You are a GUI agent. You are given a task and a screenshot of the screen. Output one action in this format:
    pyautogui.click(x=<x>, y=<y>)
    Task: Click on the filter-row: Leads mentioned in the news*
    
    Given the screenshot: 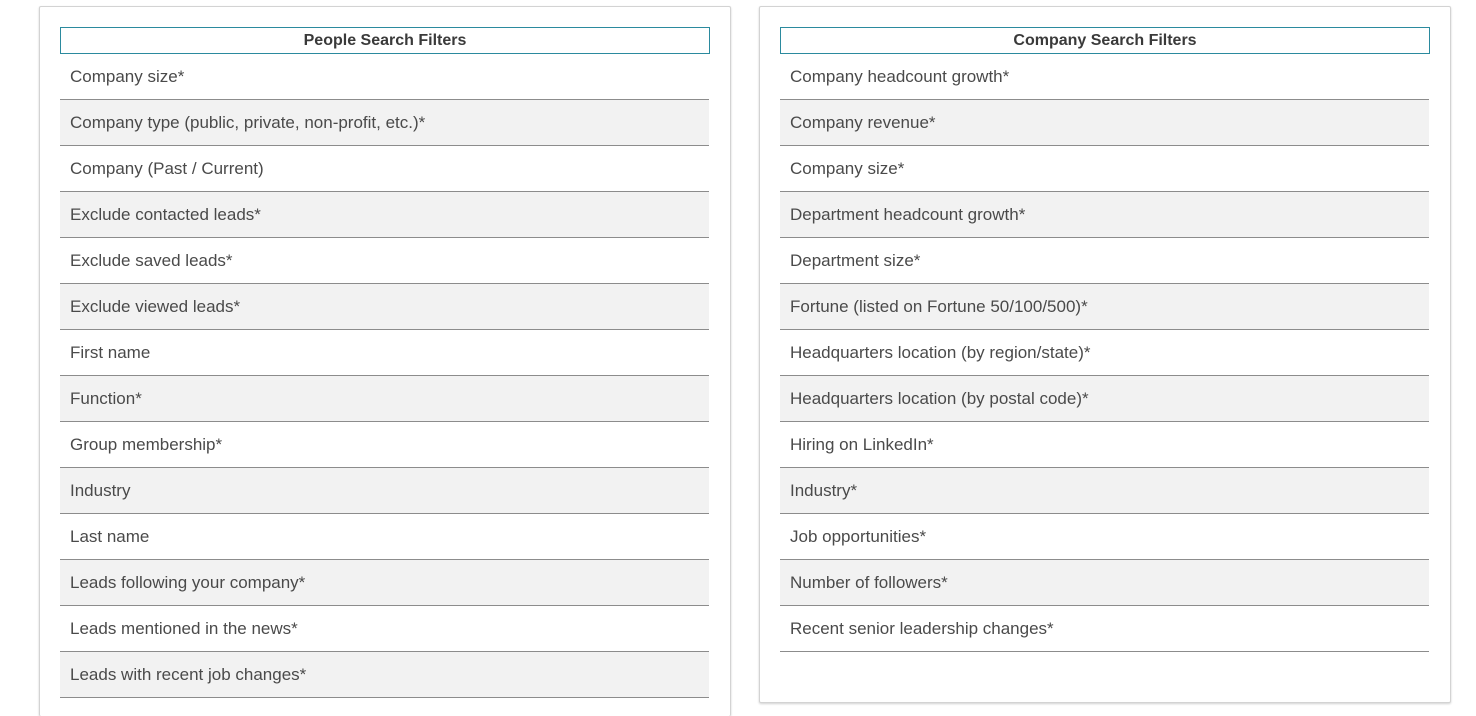 What is the action you would take?
    pyautogui.click(x=384, y=629)
    